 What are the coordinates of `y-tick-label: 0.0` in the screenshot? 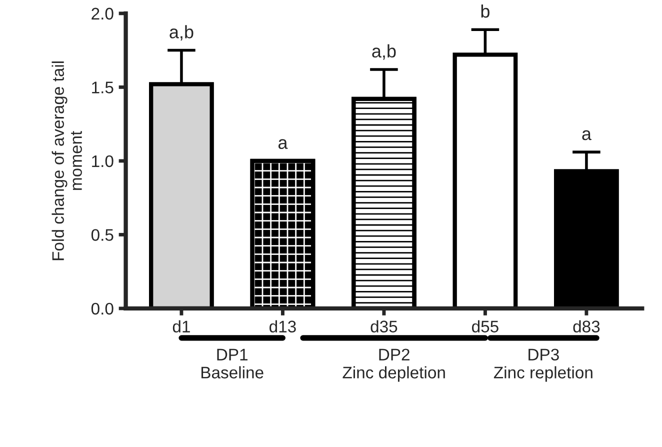 It's located at (102, 308).